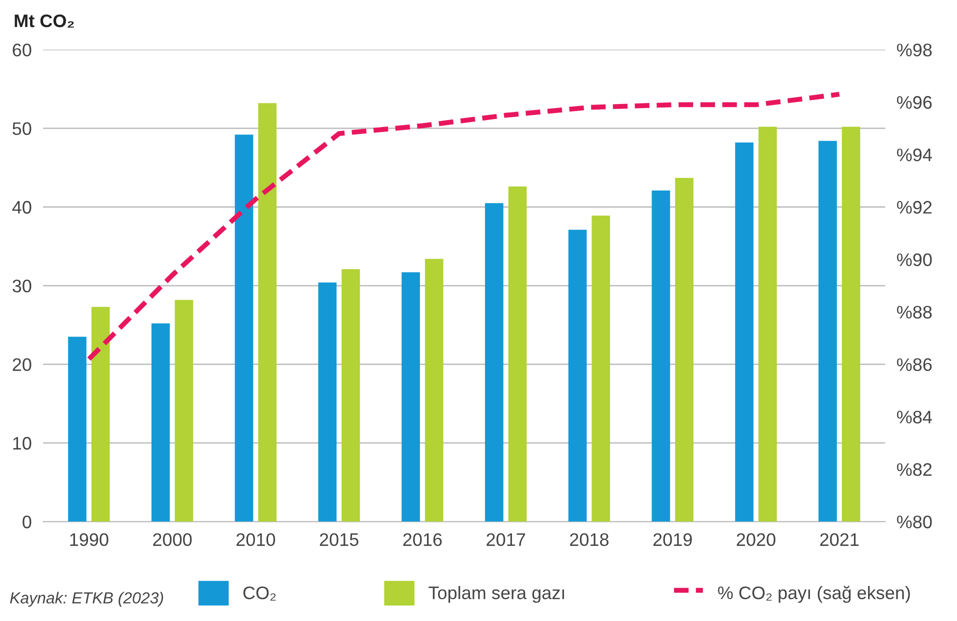  Describe the element at coordinates (914, 102) in the screenshot. I see `y2-tick-label: %96` at that location.